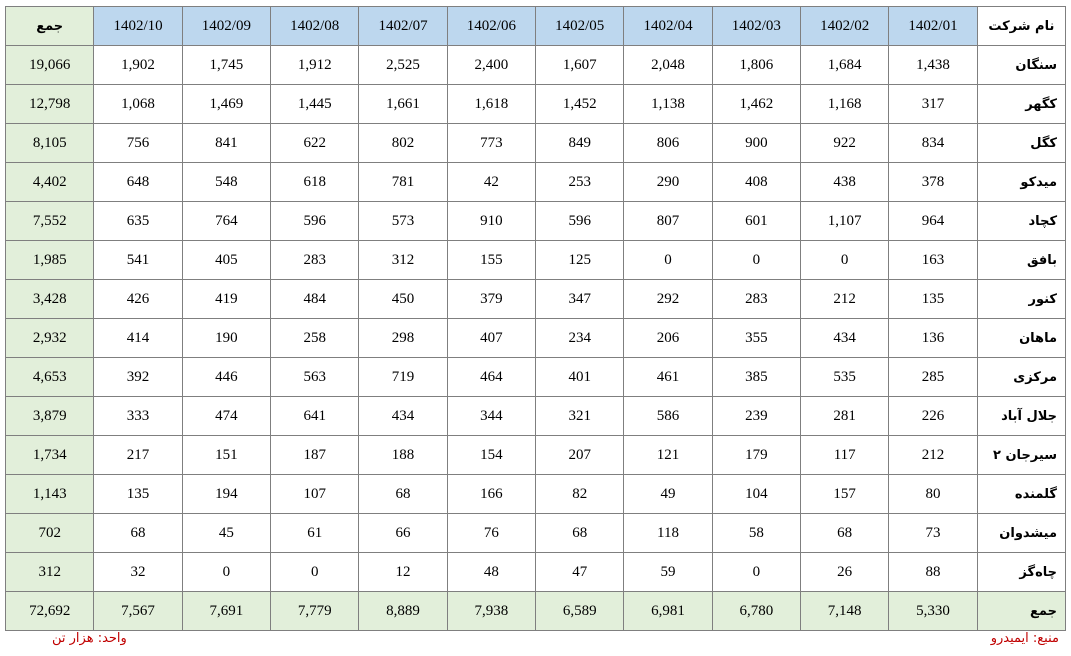  Describe the element at coordinates (403, 455) in the screenshot. I see `cell: 188` at that location.